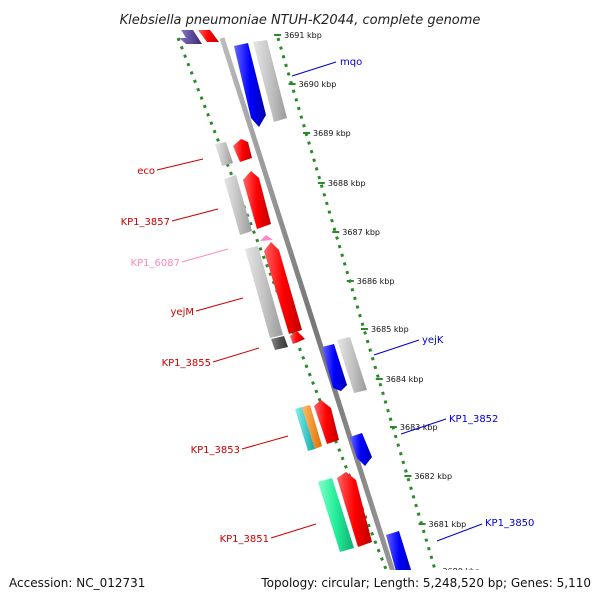 The height and width of the screenshot is (600, 600). I want to click on gene-yejm-gray, so click(264, 292).